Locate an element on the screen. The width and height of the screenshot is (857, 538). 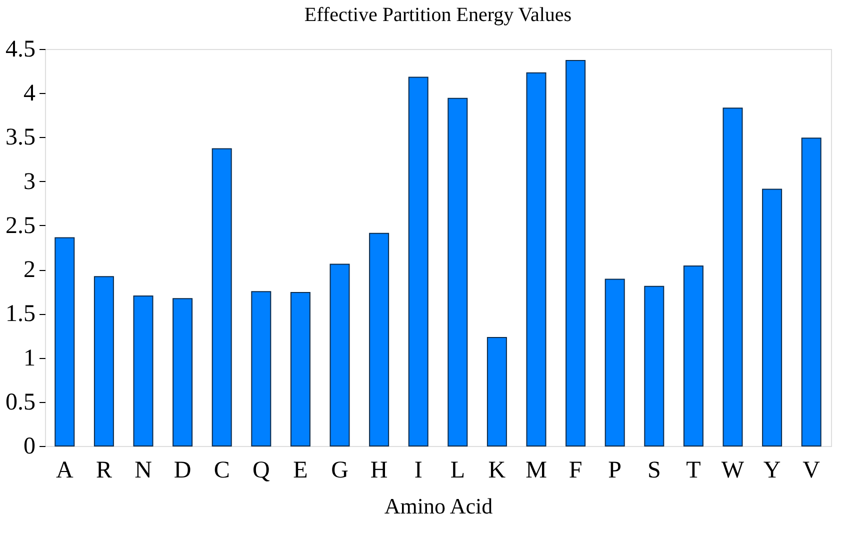
x-tick-label: V is located at coordinates (811, 471).